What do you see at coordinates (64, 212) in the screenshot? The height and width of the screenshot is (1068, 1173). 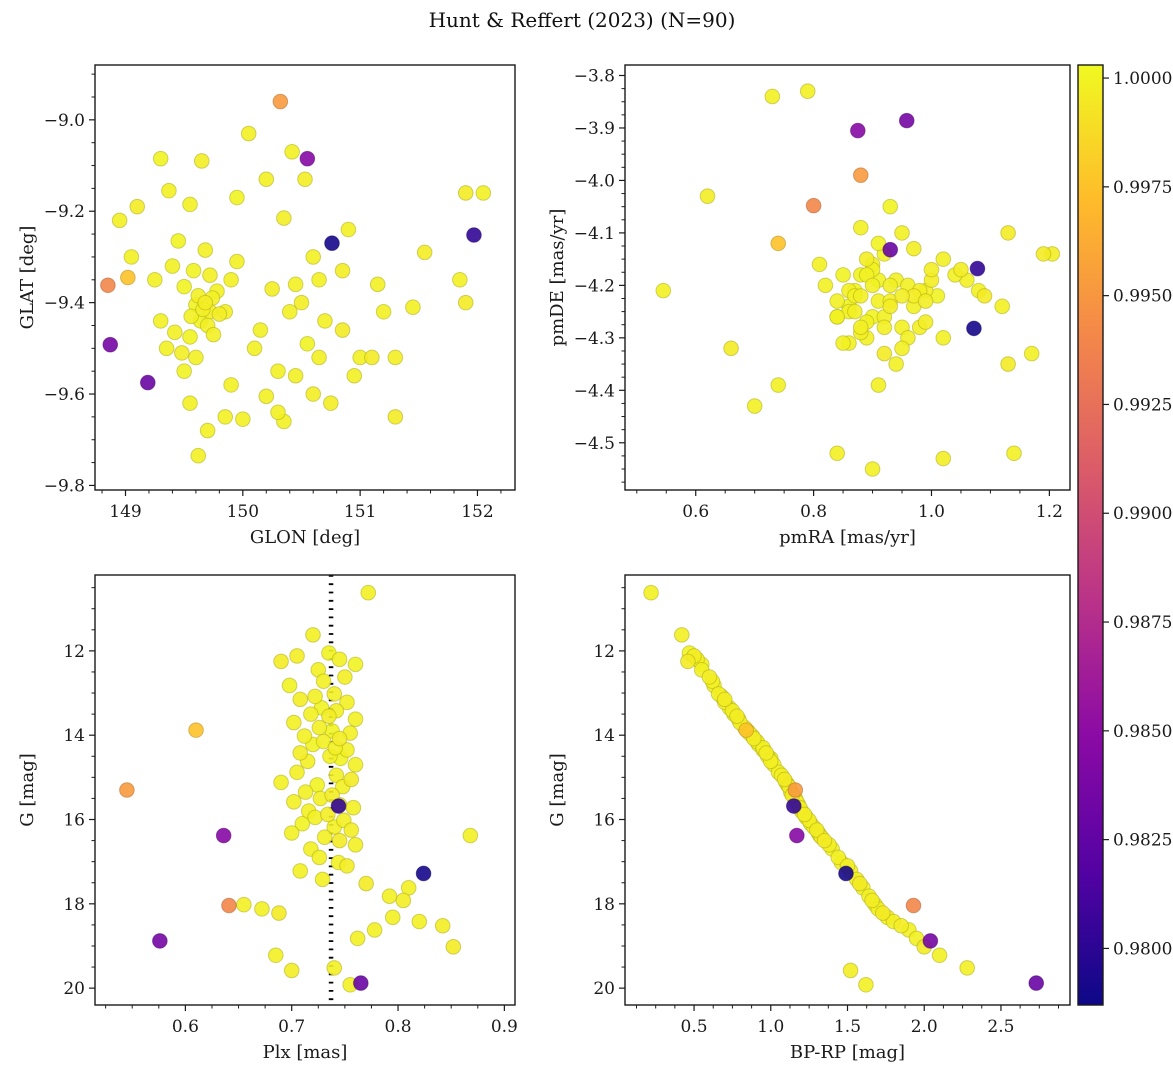 I see `y-tick-label: −9.2` at bounding box center [64, 212].